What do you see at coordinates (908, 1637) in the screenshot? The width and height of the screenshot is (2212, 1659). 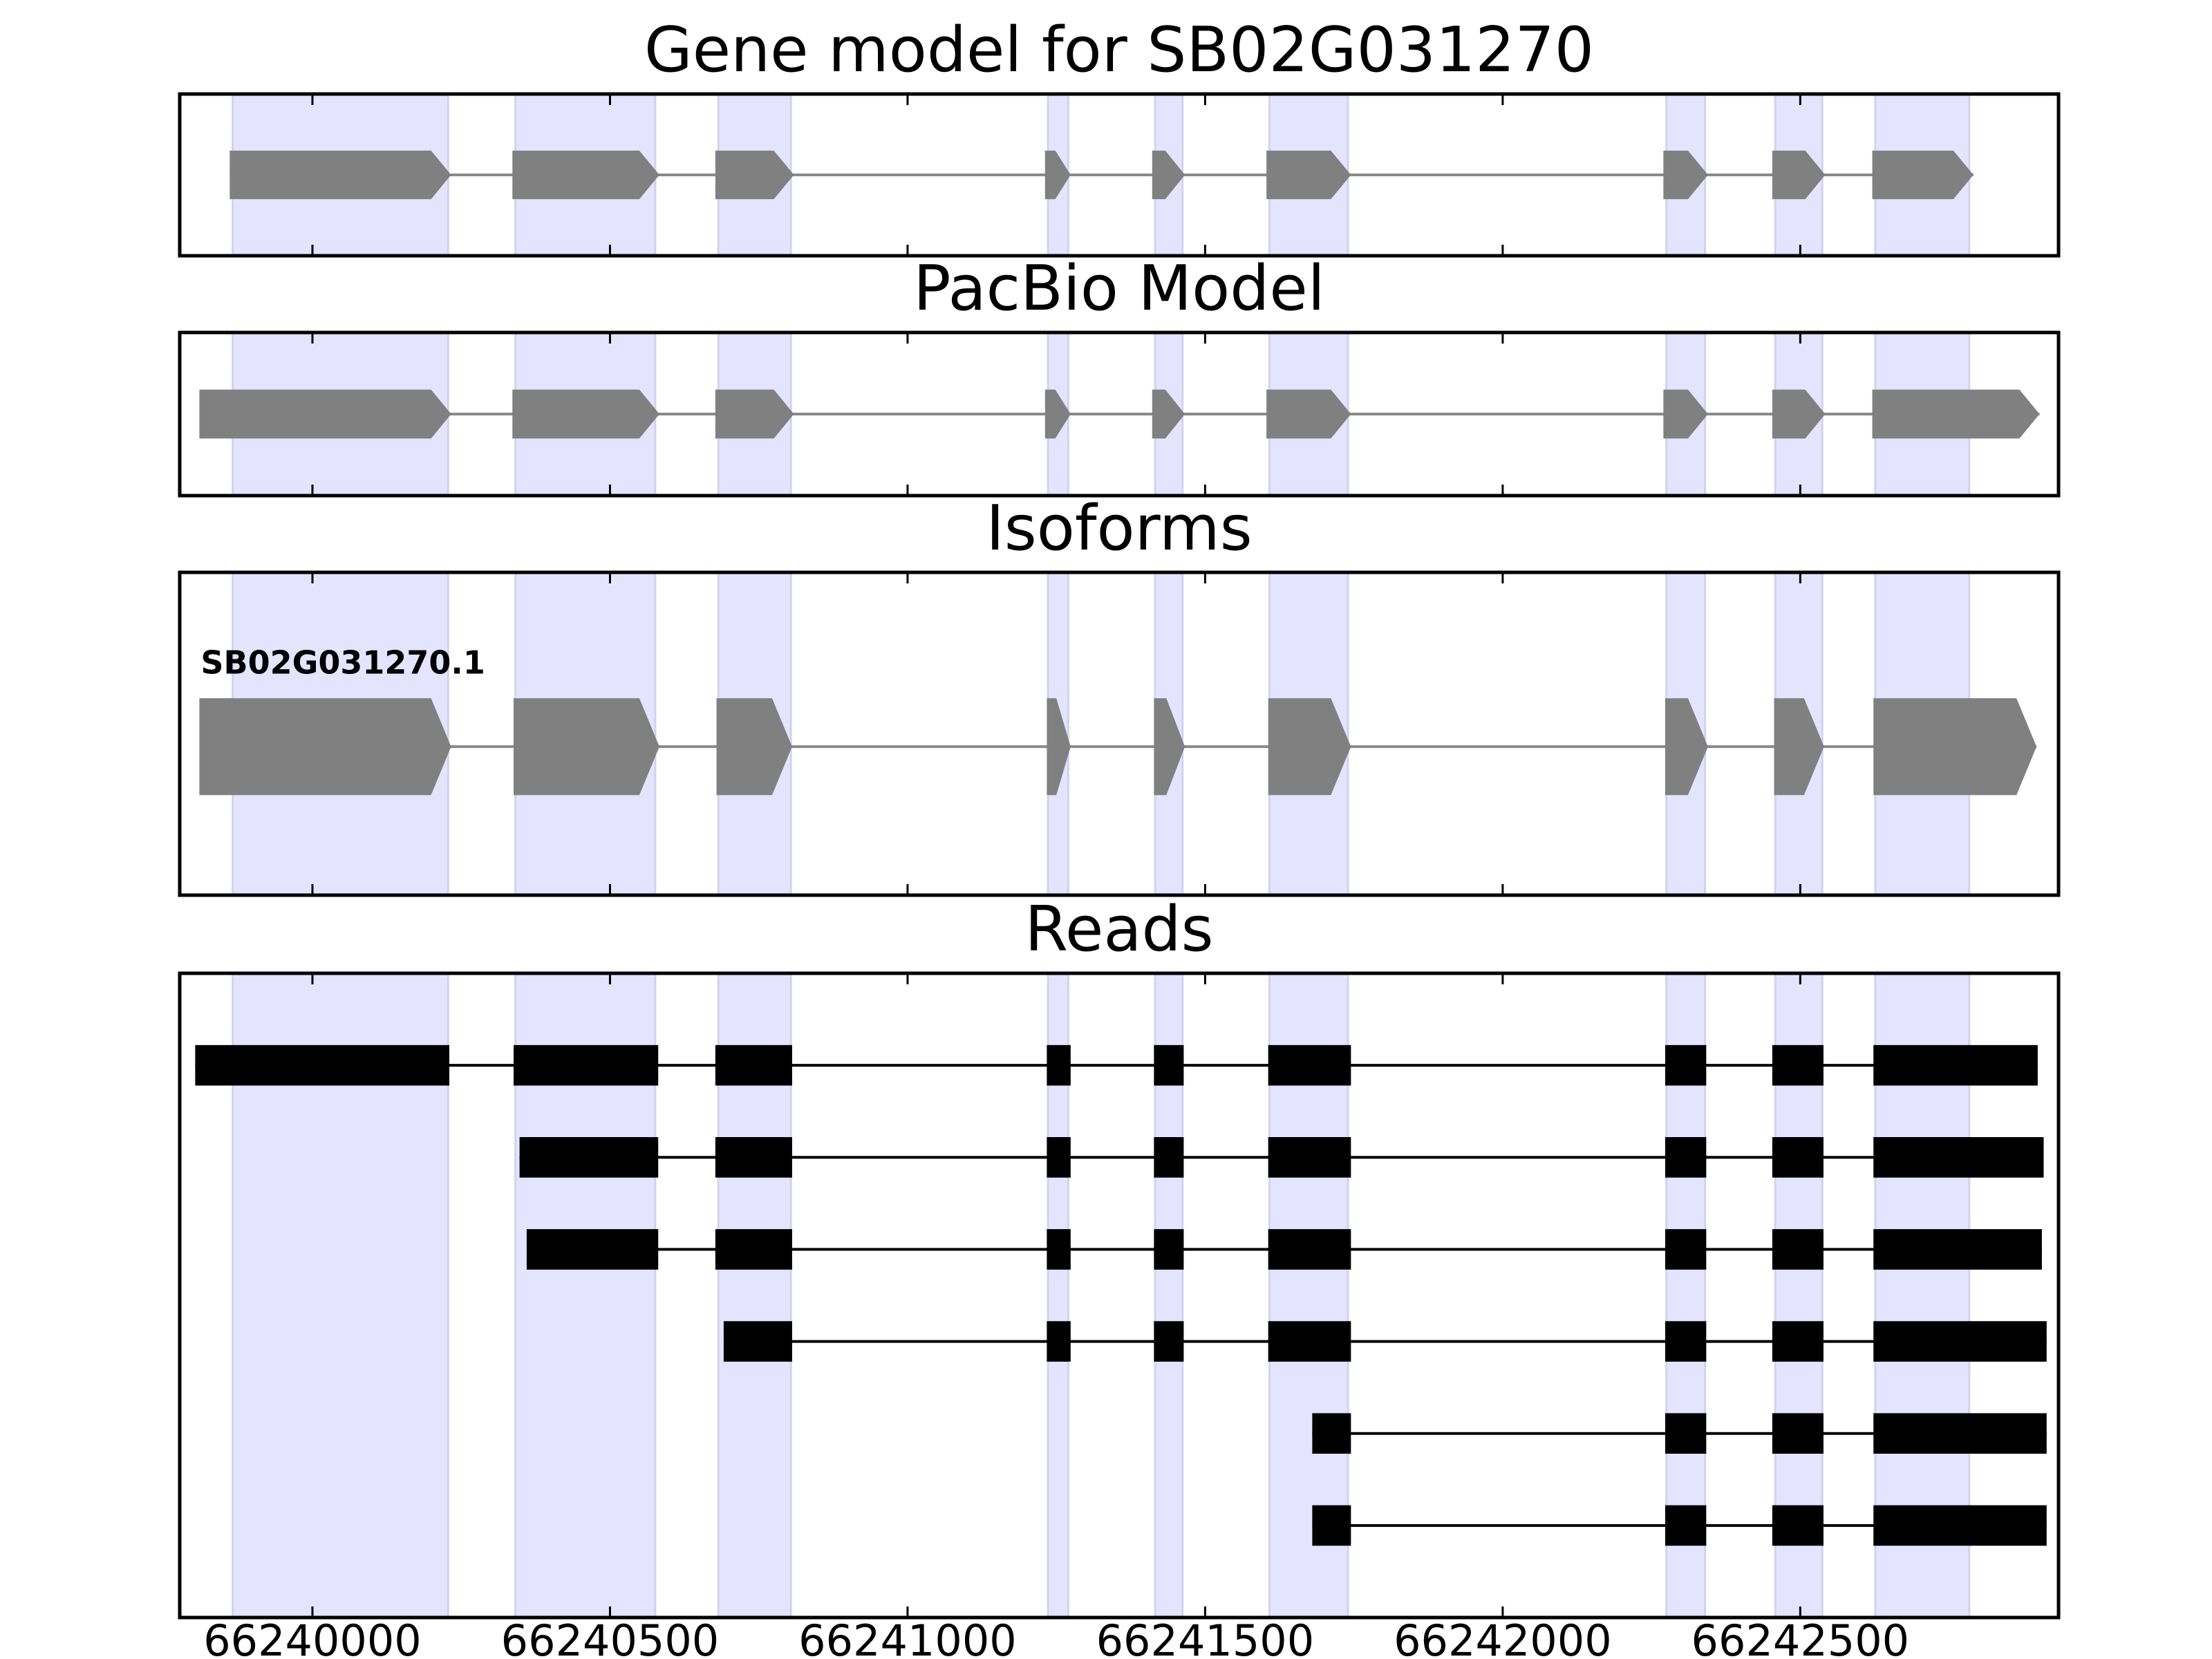 I see `x-tick-label: 66241000` at bounding box center [908, 1637].